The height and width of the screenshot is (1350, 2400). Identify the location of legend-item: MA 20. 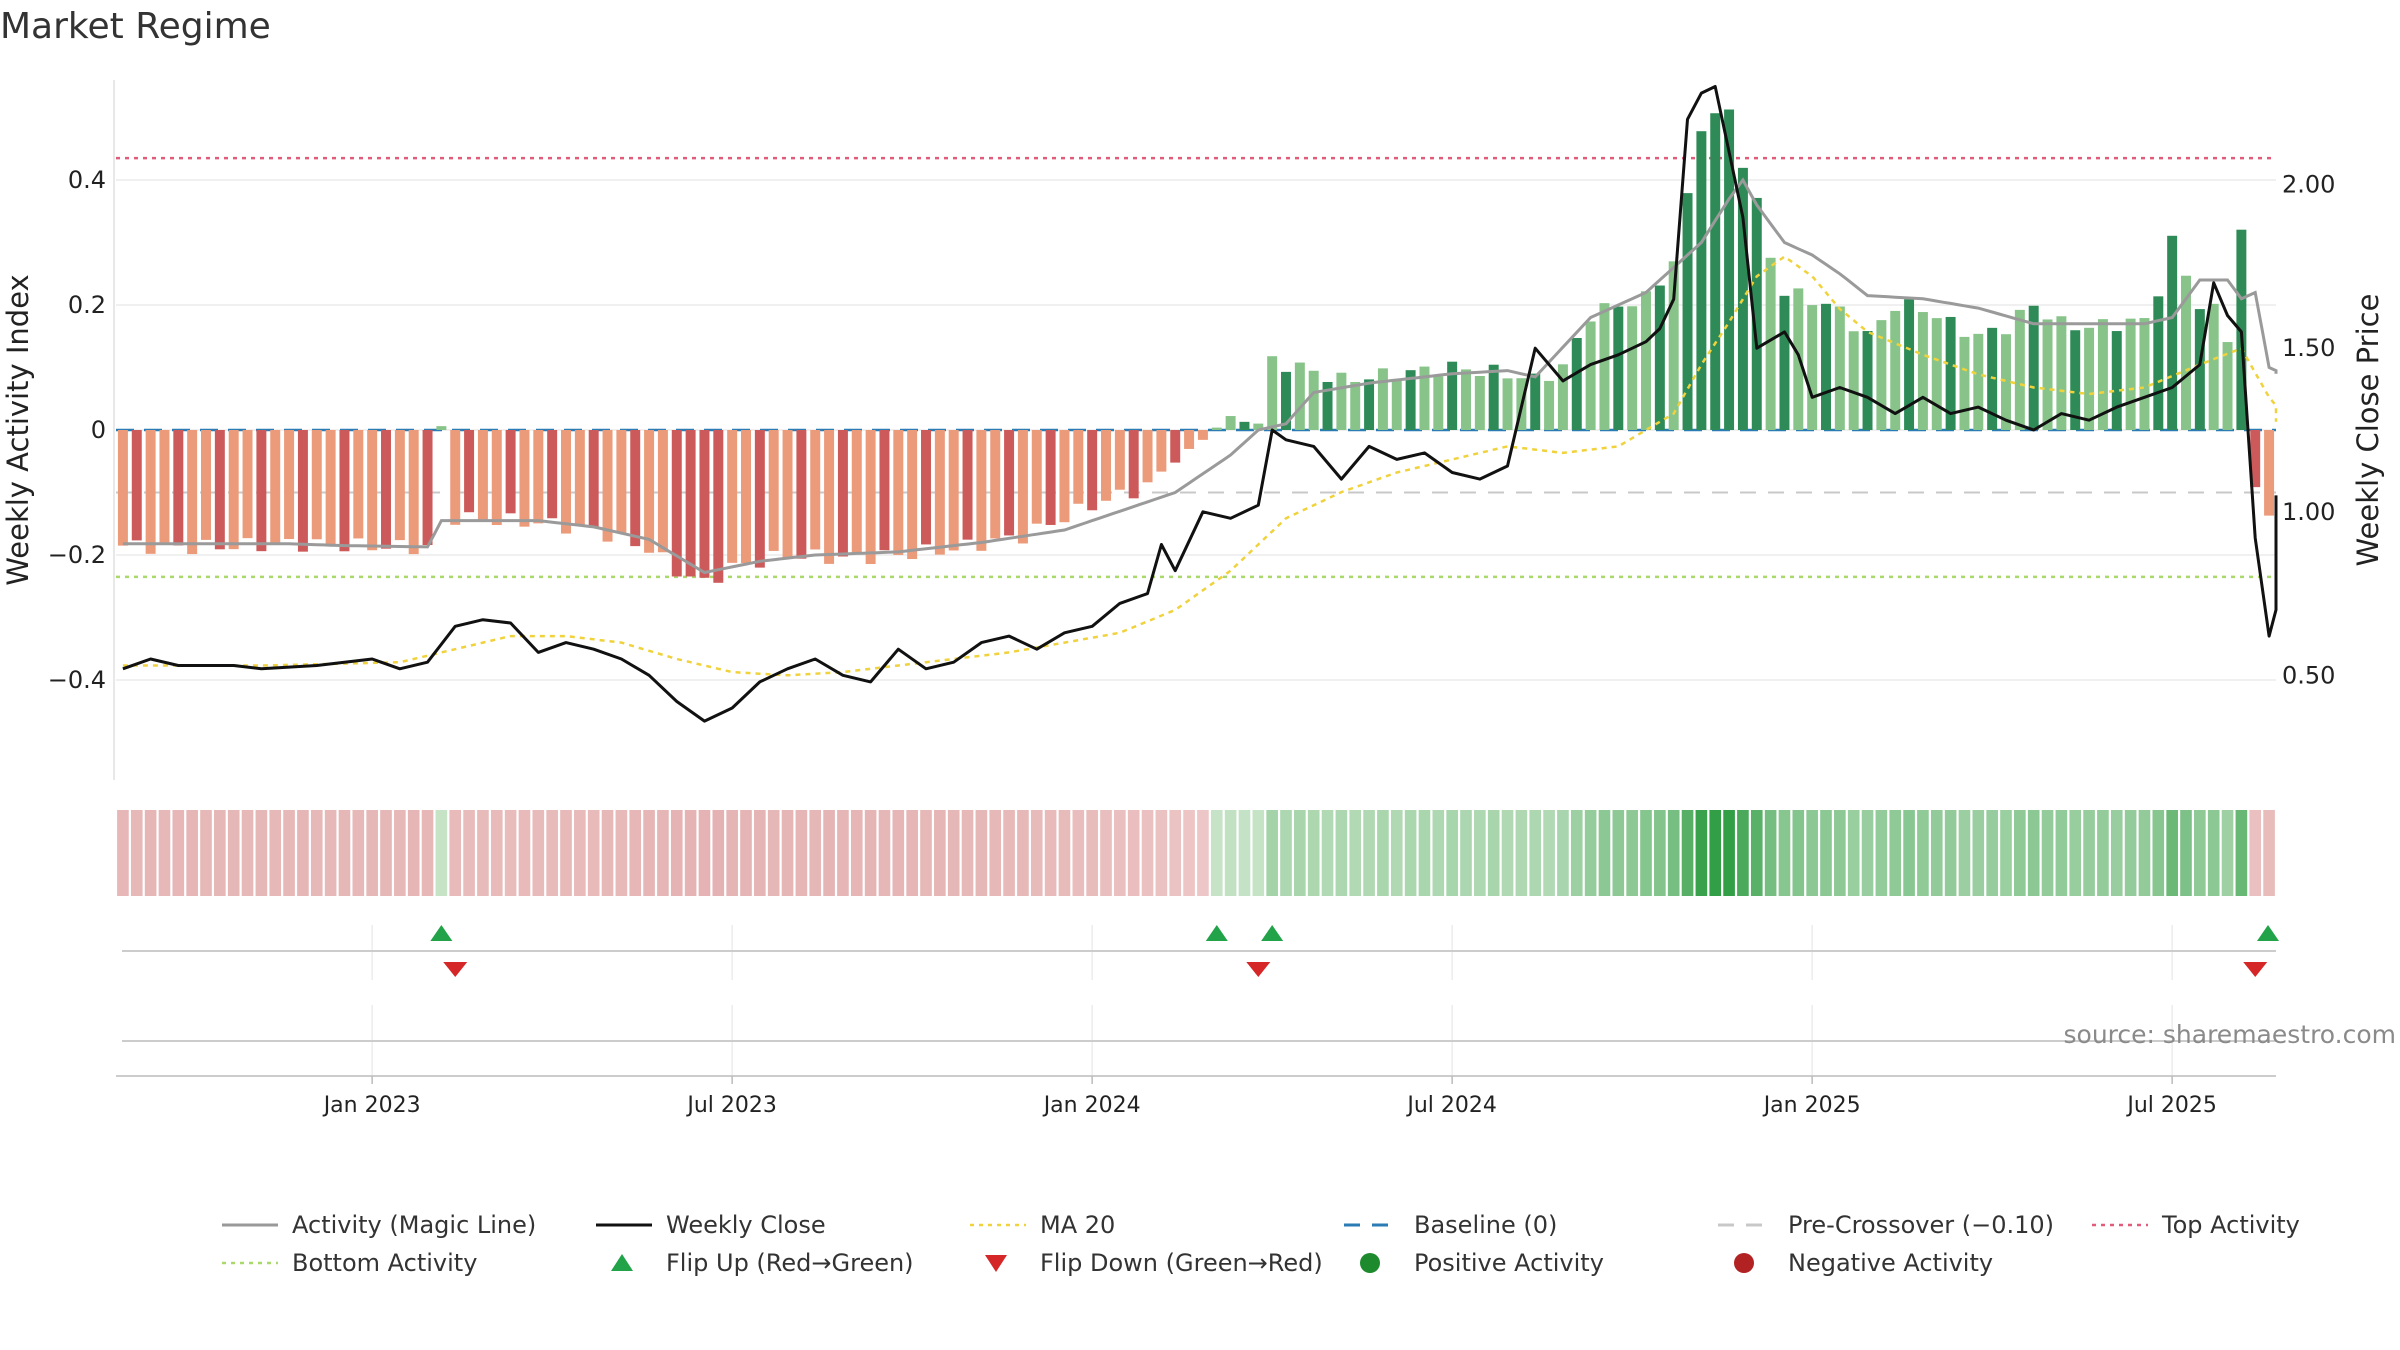
(1042, 1225).